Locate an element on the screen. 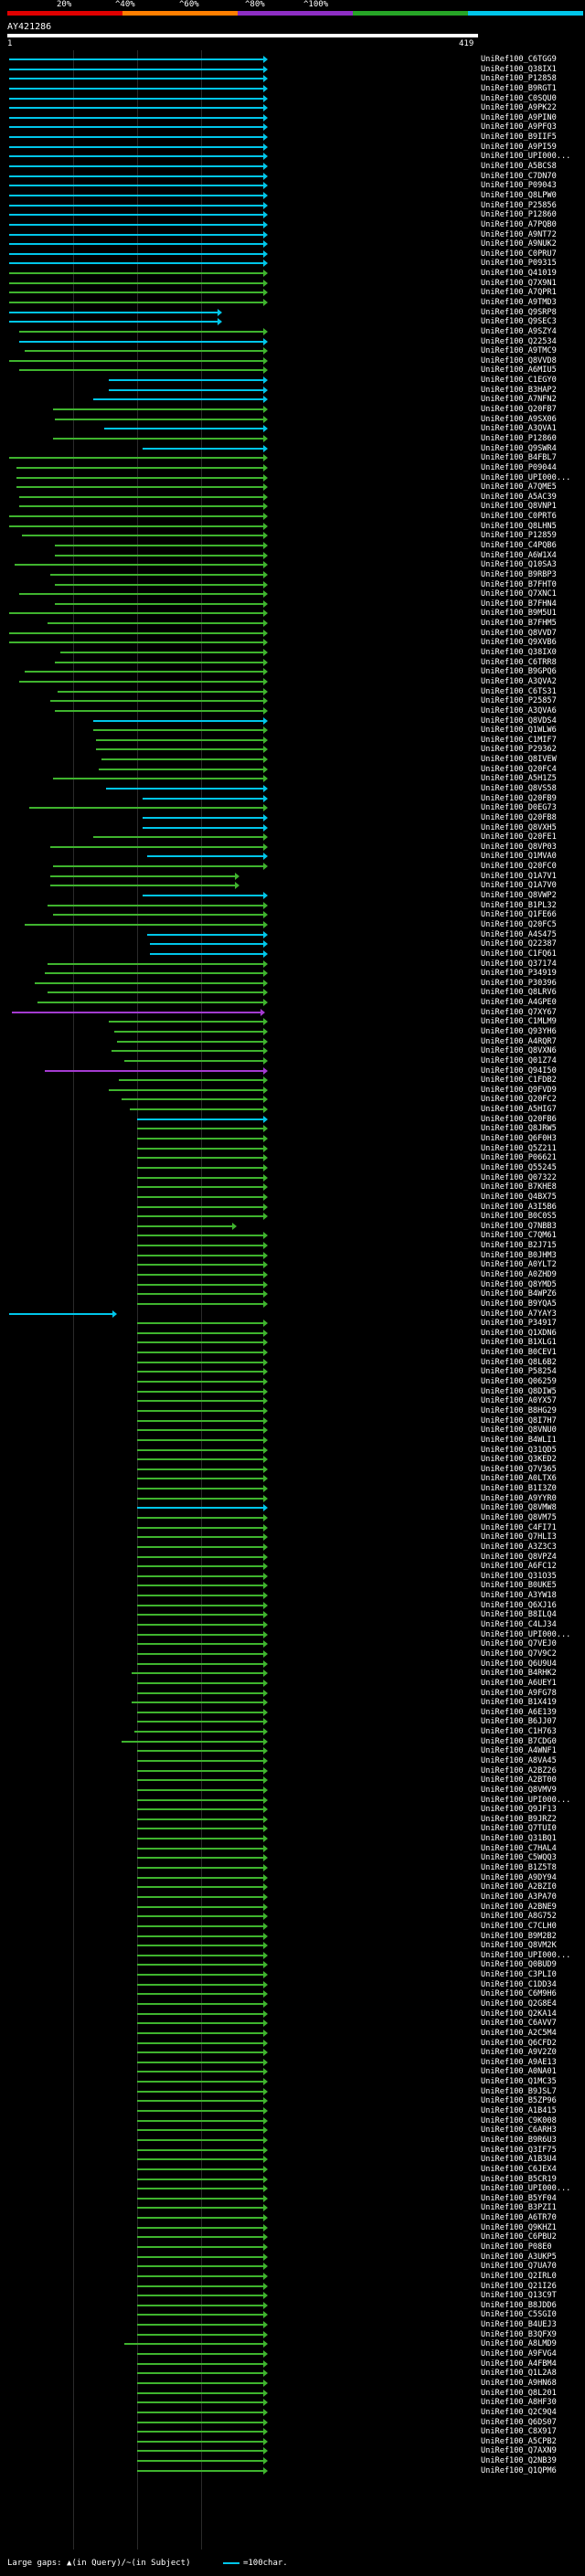  hit-label: UniRef100_Q06259 is located at coordinates (519, 1382).